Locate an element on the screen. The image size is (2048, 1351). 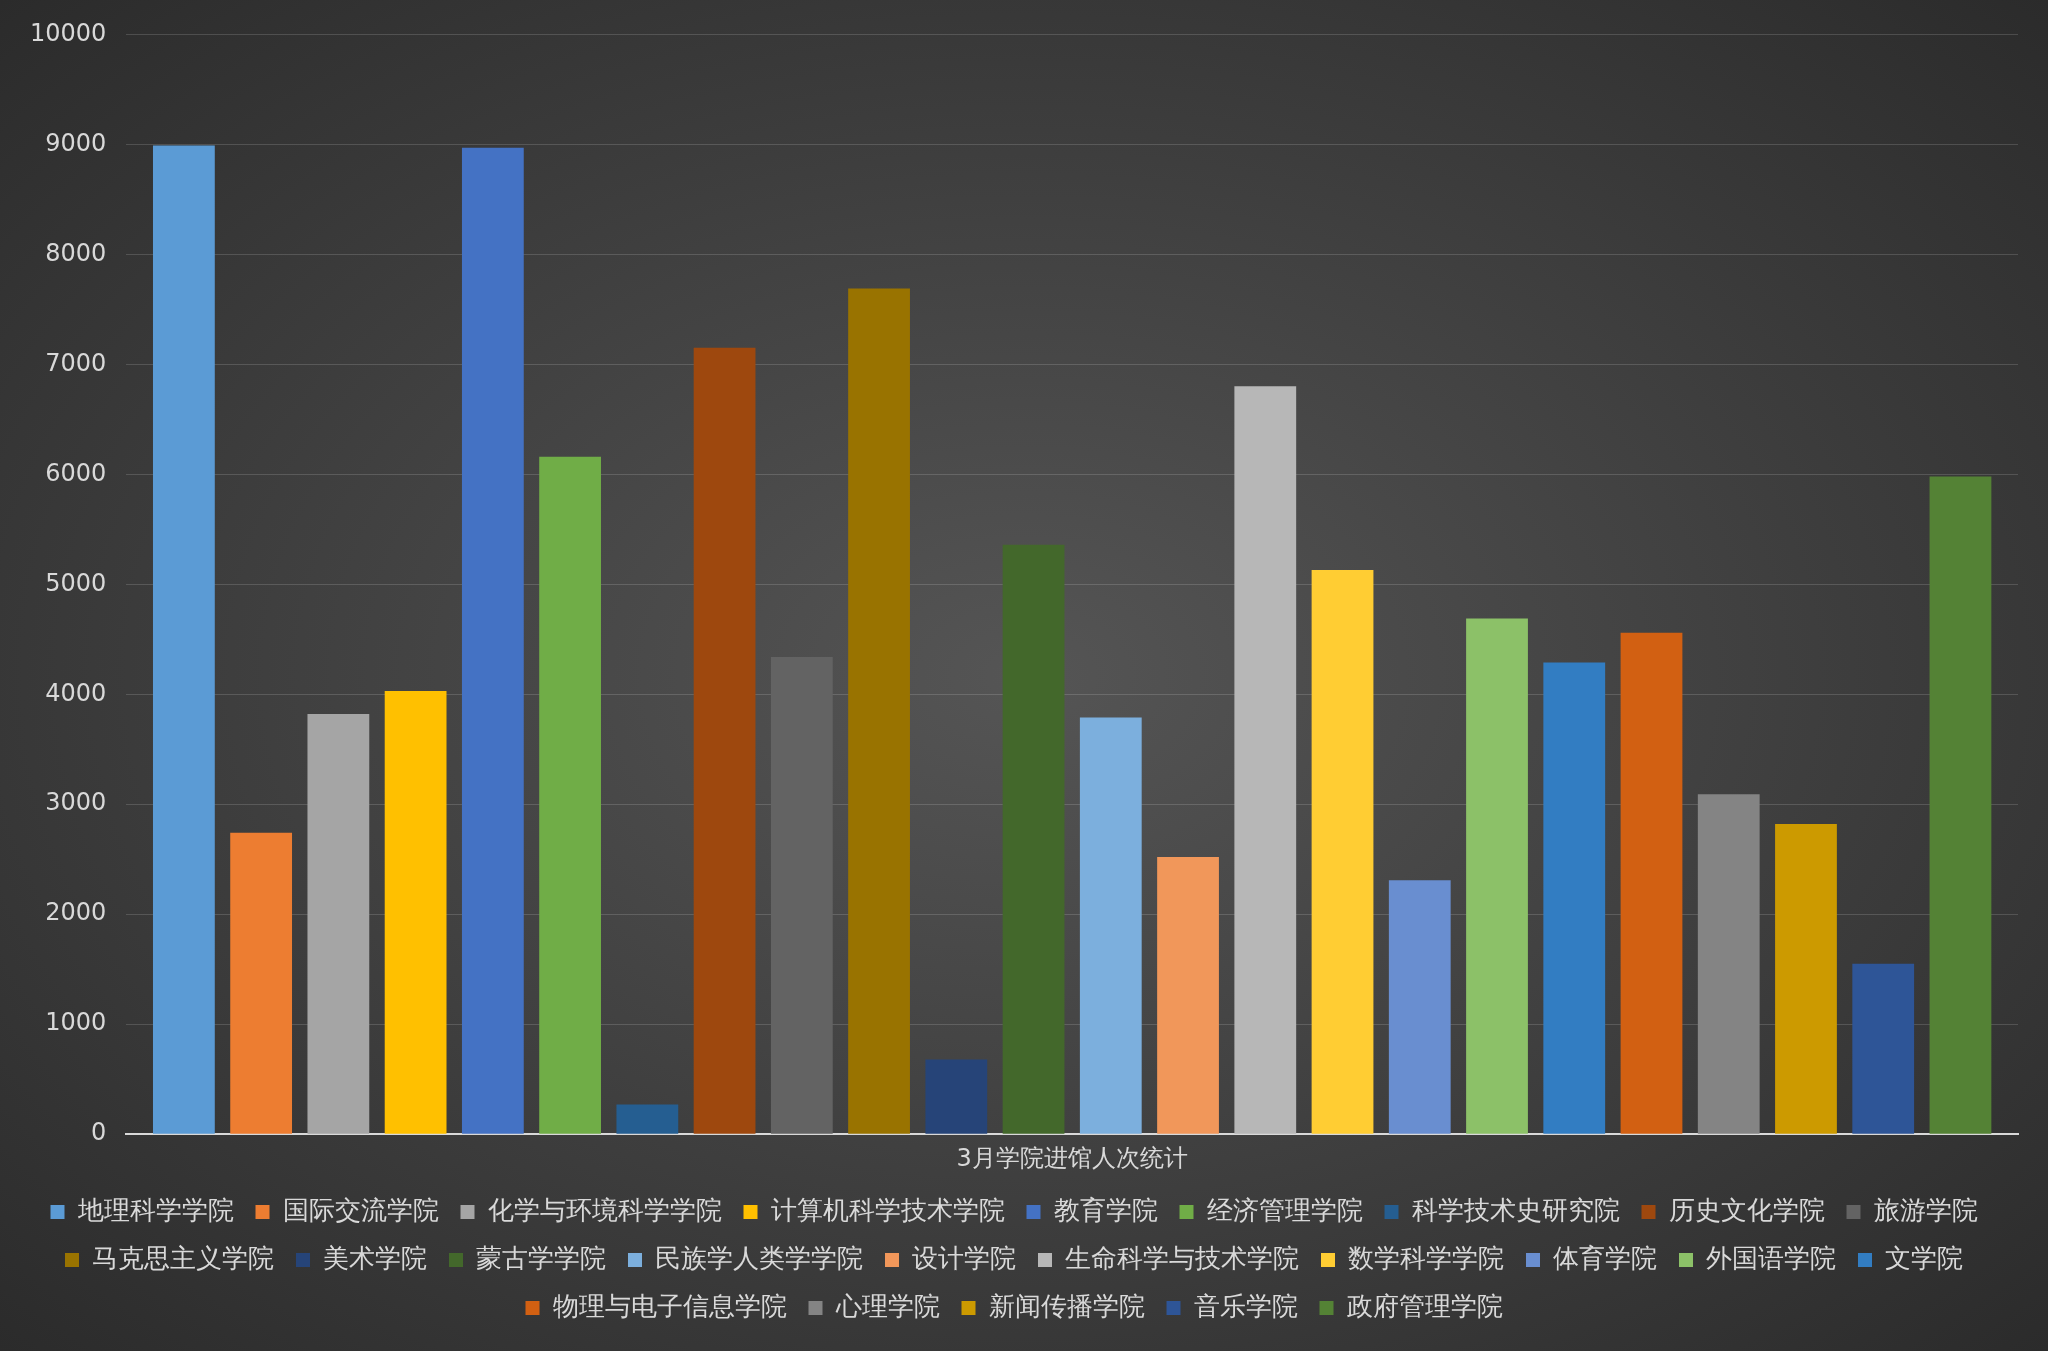
y-tick-label: 0 is located at coordinates (99, 1132).